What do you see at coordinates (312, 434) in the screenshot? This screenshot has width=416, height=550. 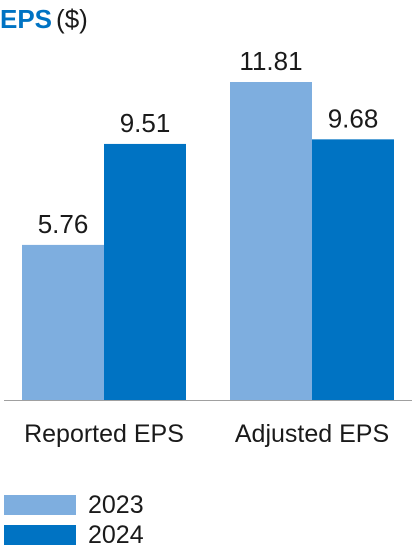 I see `category-label-1: Adjusted EPS` at bounding box center [312, 434].